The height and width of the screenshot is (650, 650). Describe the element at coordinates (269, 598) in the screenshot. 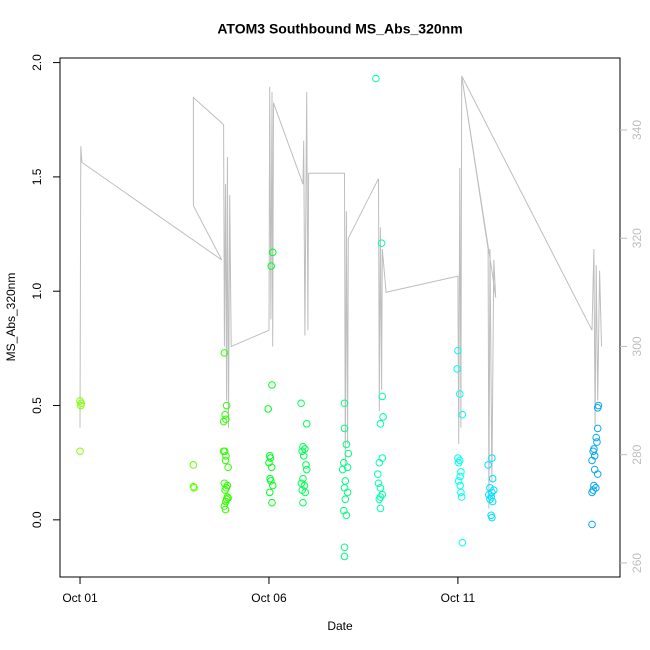

I see `x-tick-label: Oct 06` at that location.